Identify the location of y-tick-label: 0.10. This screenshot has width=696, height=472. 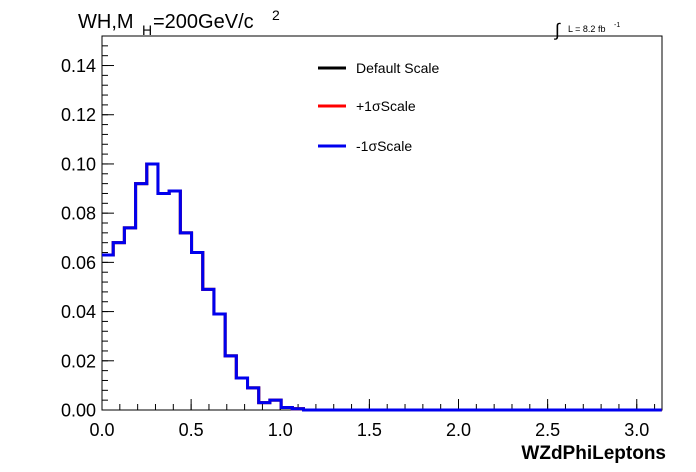
(78, 164).